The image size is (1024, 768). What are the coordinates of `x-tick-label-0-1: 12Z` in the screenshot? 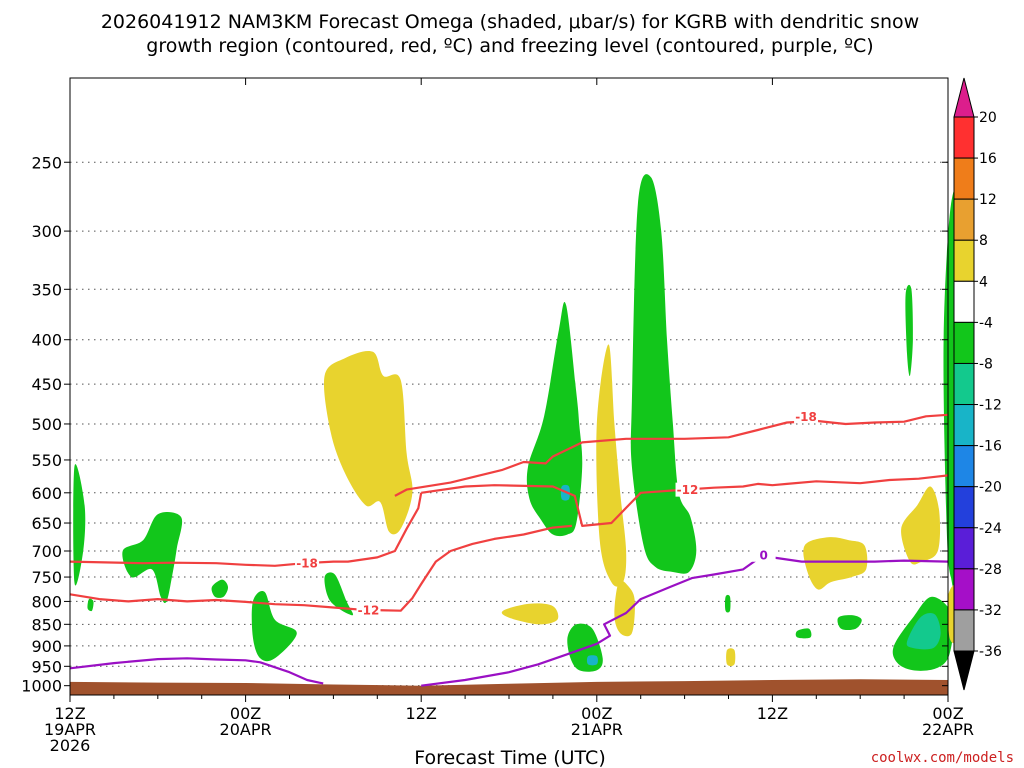 It's located at (69, 713).